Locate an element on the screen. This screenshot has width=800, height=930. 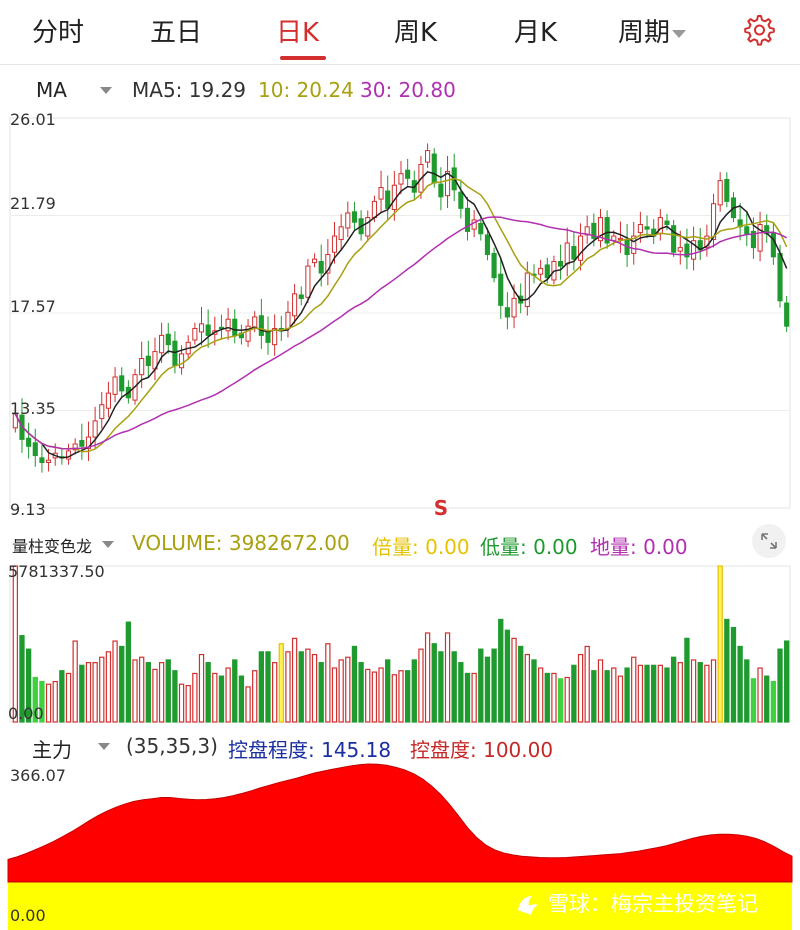
volume-selector: 量柱变色龙 is located at coordinates (52, 546).